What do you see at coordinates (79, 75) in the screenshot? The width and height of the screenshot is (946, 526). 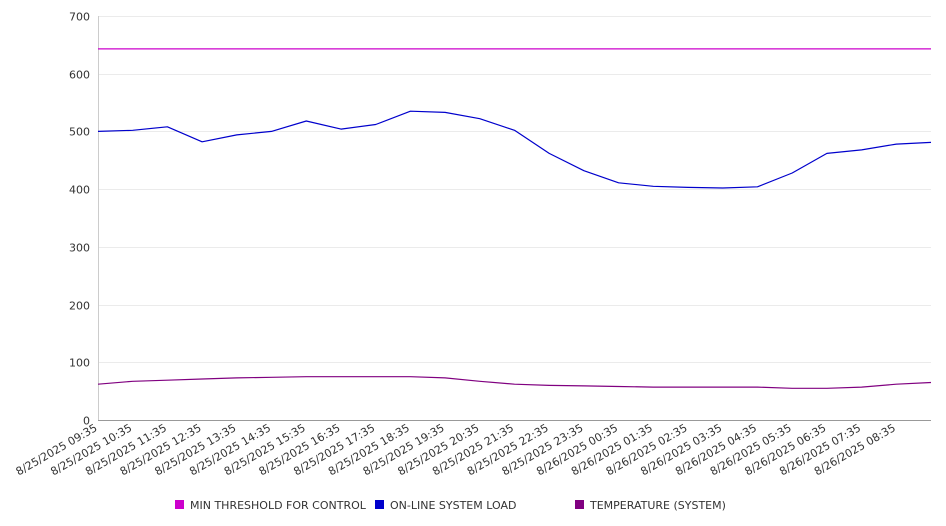 I see `y-tick-label: 600` at bounding box center [79, 75].